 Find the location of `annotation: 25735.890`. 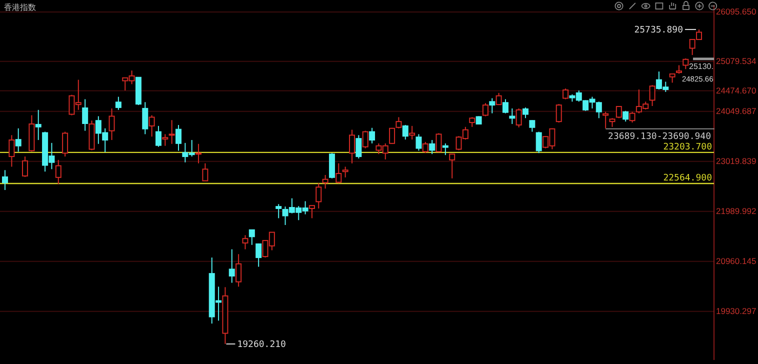

annotation: 25735.890 is located at coordinates (658, 30).